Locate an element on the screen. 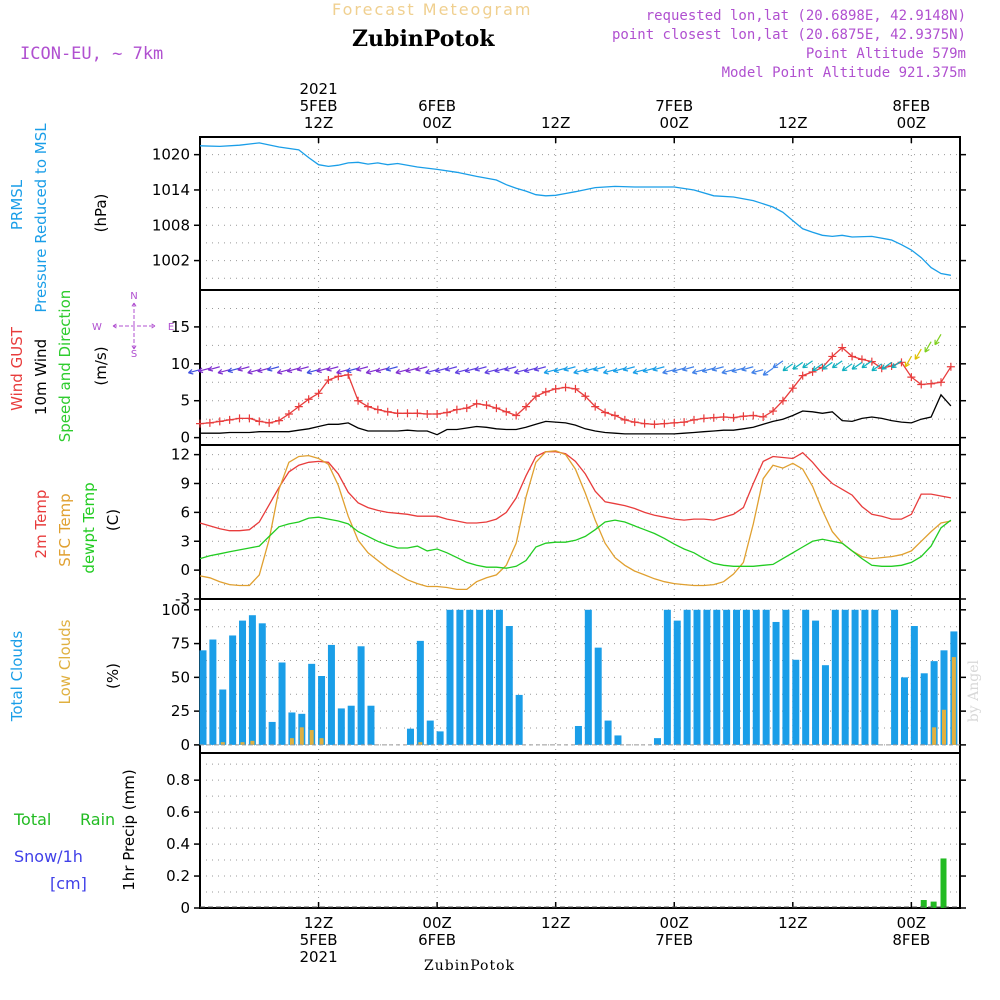  label-2m-temp: 2m Temp is located at coordinates (41, 524).